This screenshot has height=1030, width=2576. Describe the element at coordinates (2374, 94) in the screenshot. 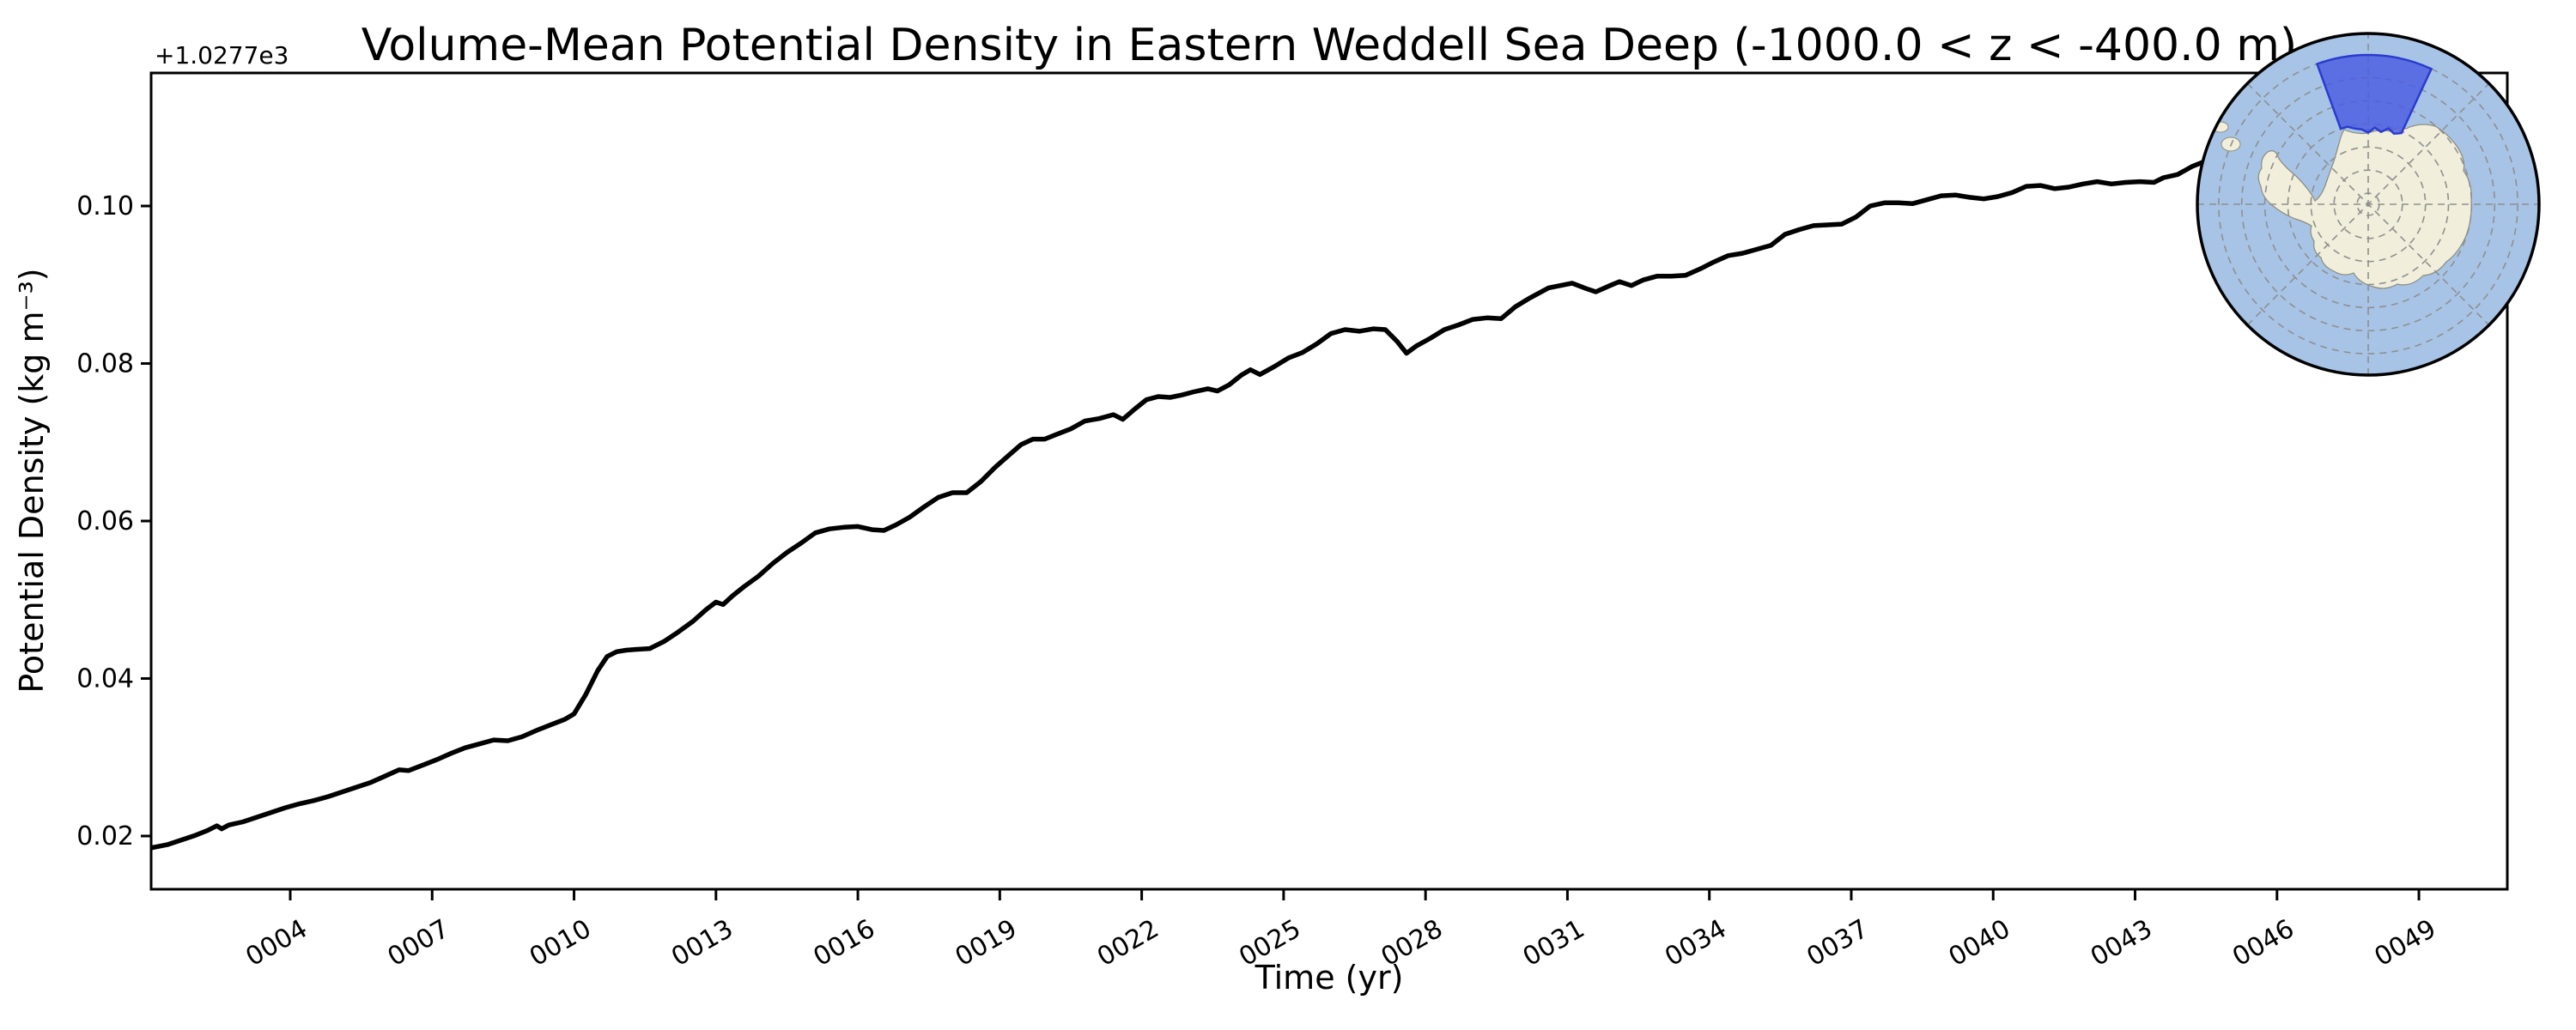

I see `eastern-weddell-sea-region` at that location.